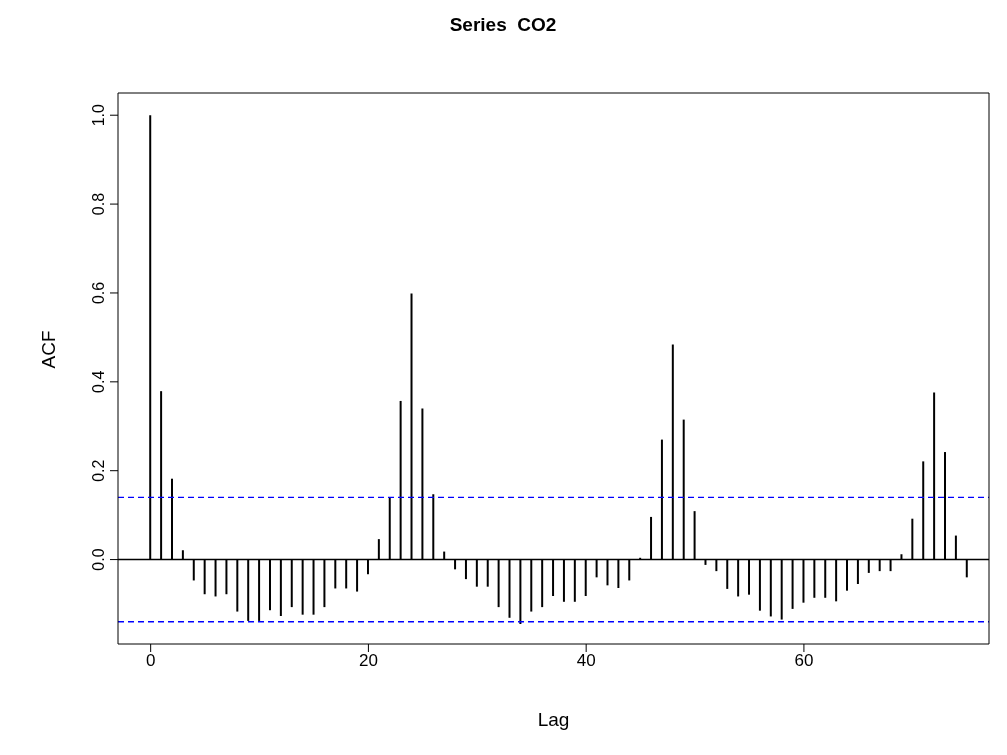 The image size is (1007, 755). Describe the element at coordinates (150, 661) in the screenshot. I see `x-tick-label: 0` at that location.